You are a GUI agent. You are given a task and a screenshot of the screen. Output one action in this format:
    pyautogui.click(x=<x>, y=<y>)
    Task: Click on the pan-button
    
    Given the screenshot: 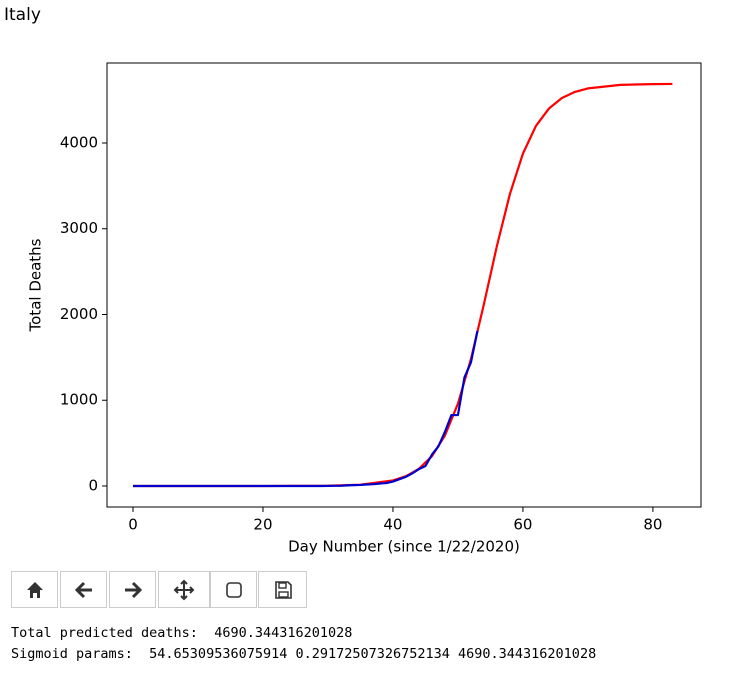 What is the action you would take?
    pyautogui.click(x=184, y=589)
    